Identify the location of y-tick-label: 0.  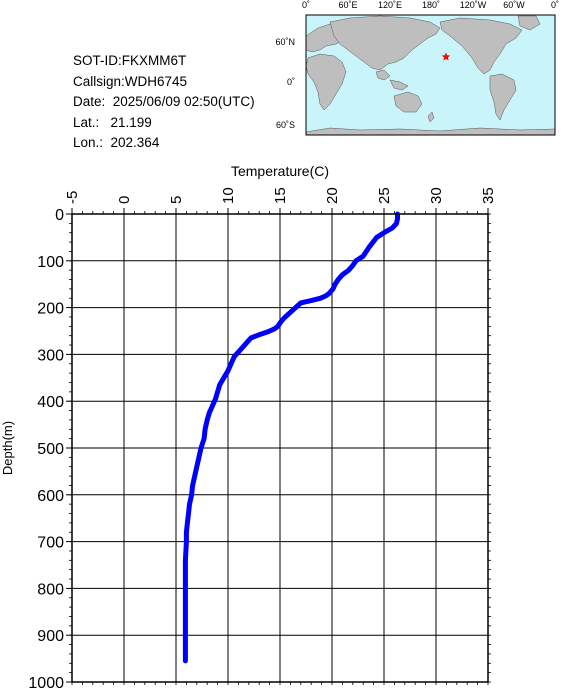
(59, 215).